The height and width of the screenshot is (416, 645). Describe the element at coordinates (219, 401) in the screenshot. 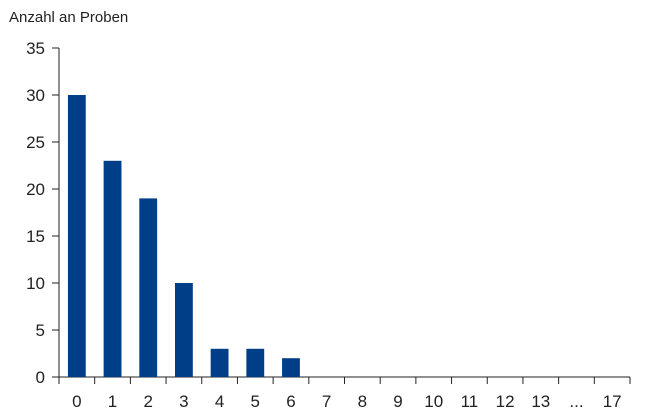

I see `x-tick-label: 4` at that location.